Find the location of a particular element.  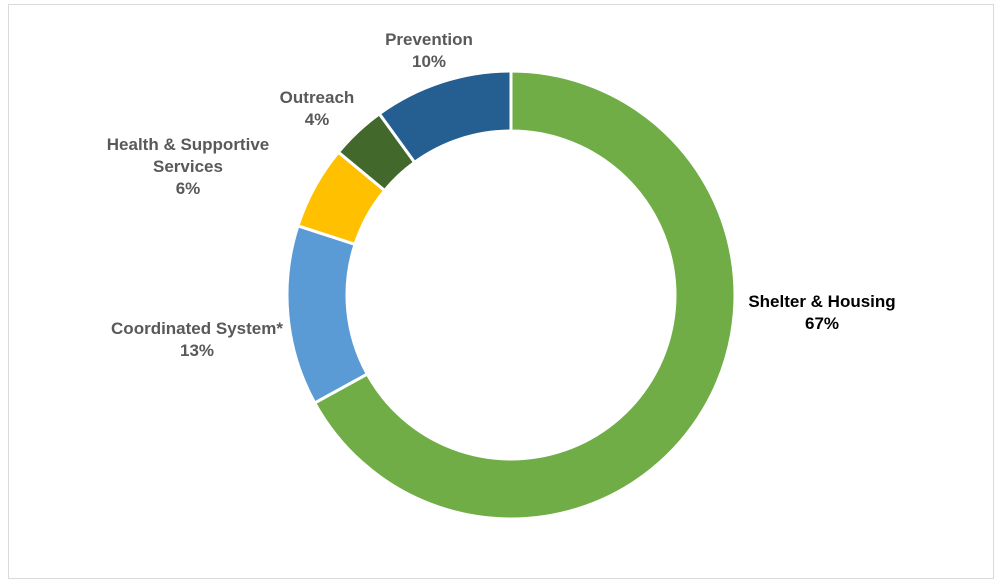

label-health-supportive-services: Health & Supportive Services 6% is located at coordinates (188, 166).